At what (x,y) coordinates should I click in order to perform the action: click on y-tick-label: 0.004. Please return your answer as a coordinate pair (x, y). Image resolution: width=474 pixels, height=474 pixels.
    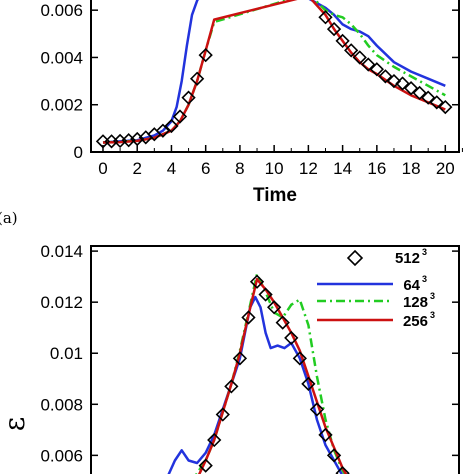
    Looking at the image, I should click on (61, 57).